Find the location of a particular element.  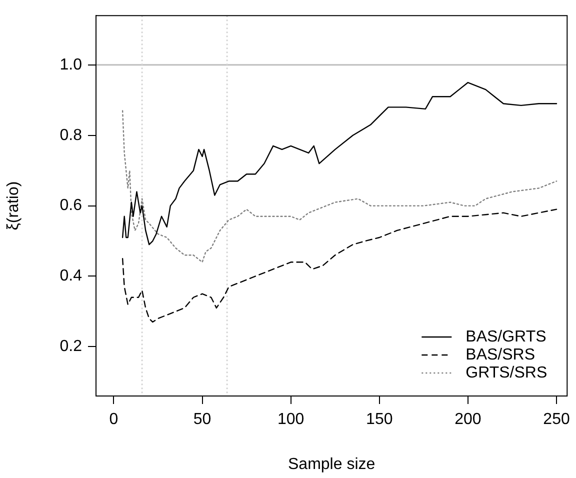

x-tick-label: 100 is located at coordinates (290, 419).